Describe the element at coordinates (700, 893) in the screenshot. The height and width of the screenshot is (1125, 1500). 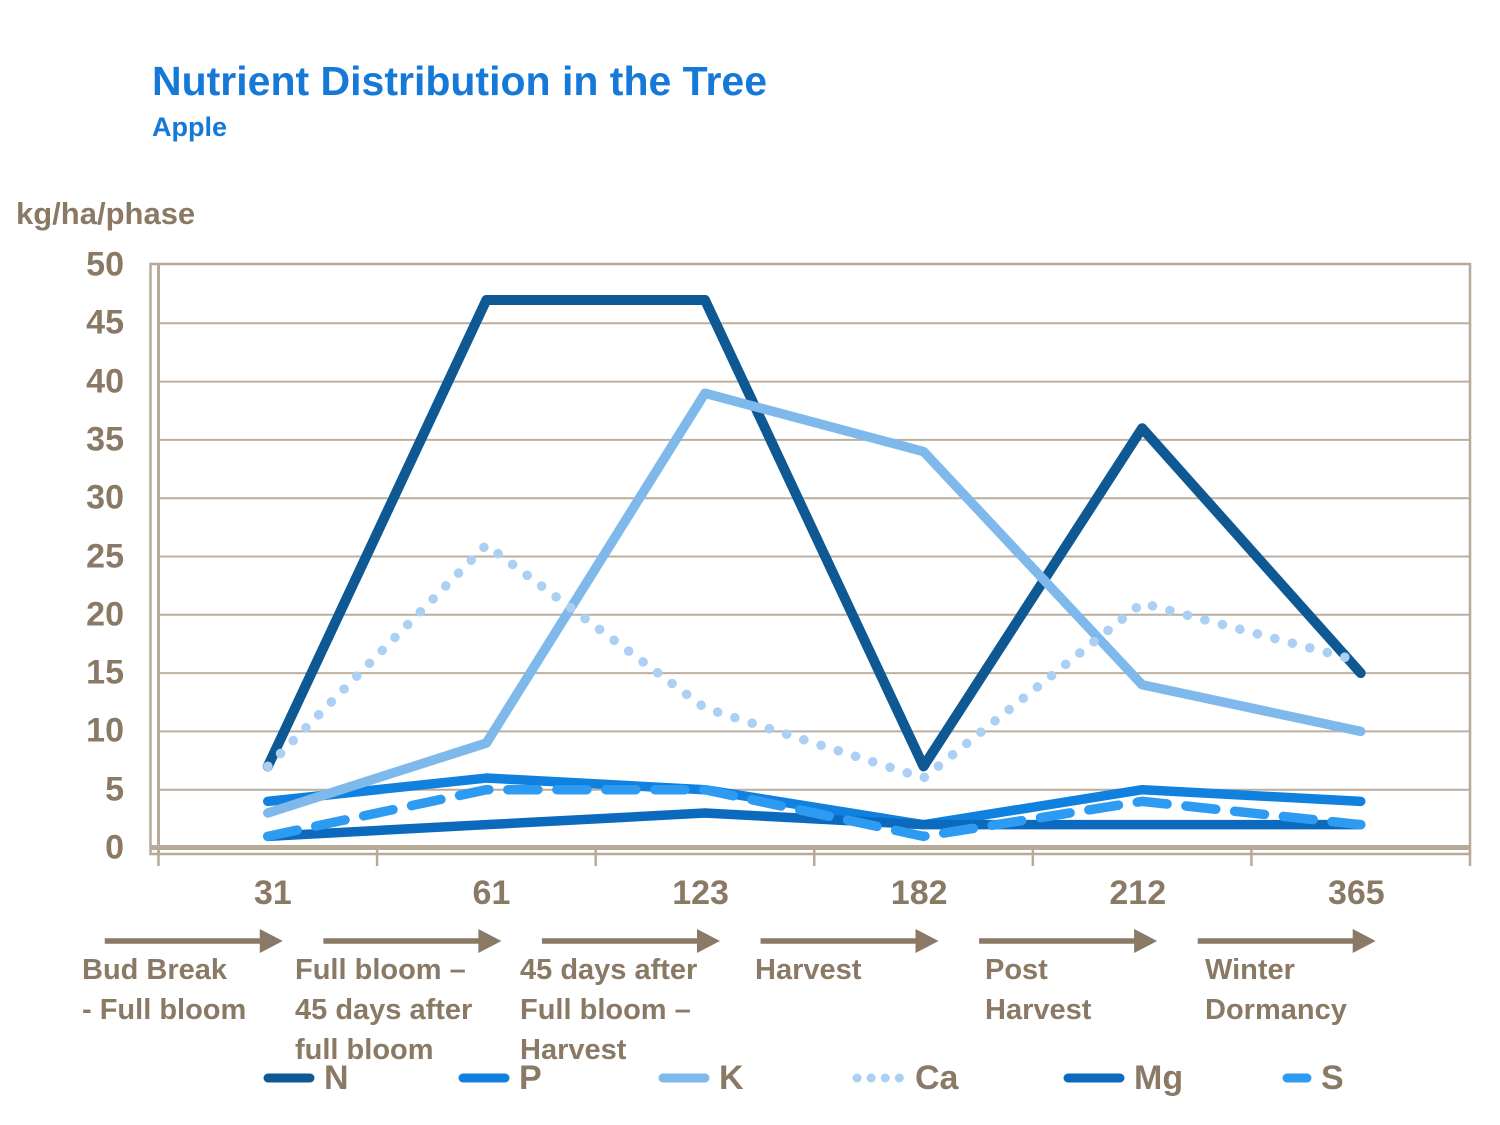
I see `x-tick-day-label: 123` at that location.